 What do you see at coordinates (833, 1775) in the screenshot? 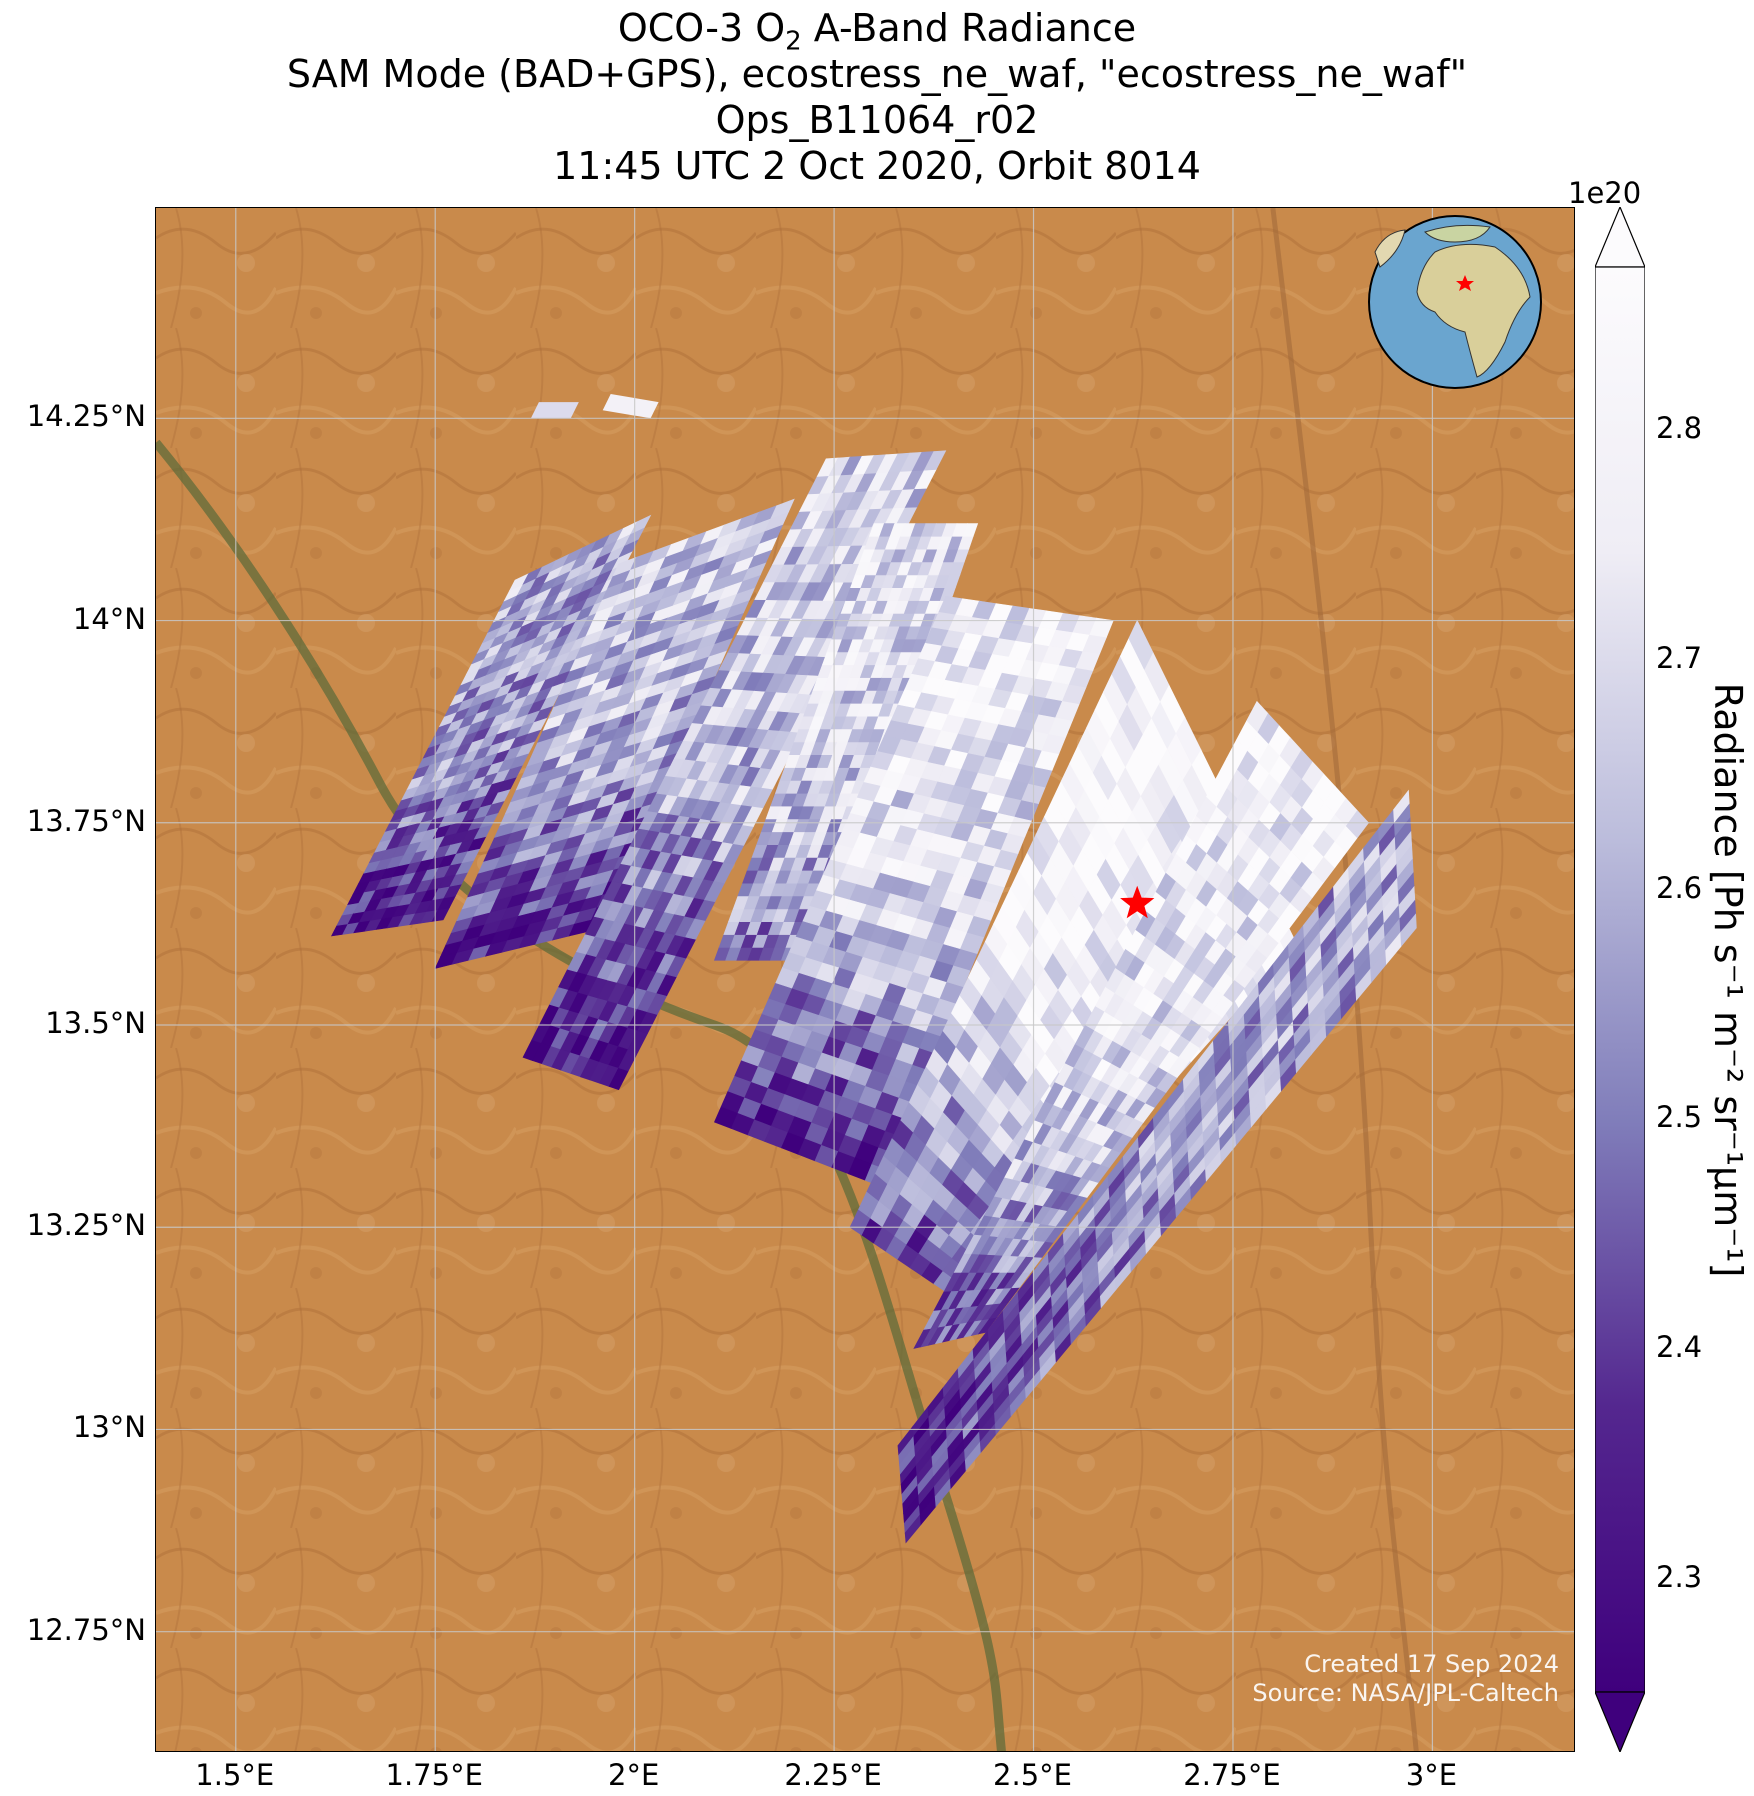
I see `lon-tick-label: 2.25°E` at bounding box center [833, 1775].